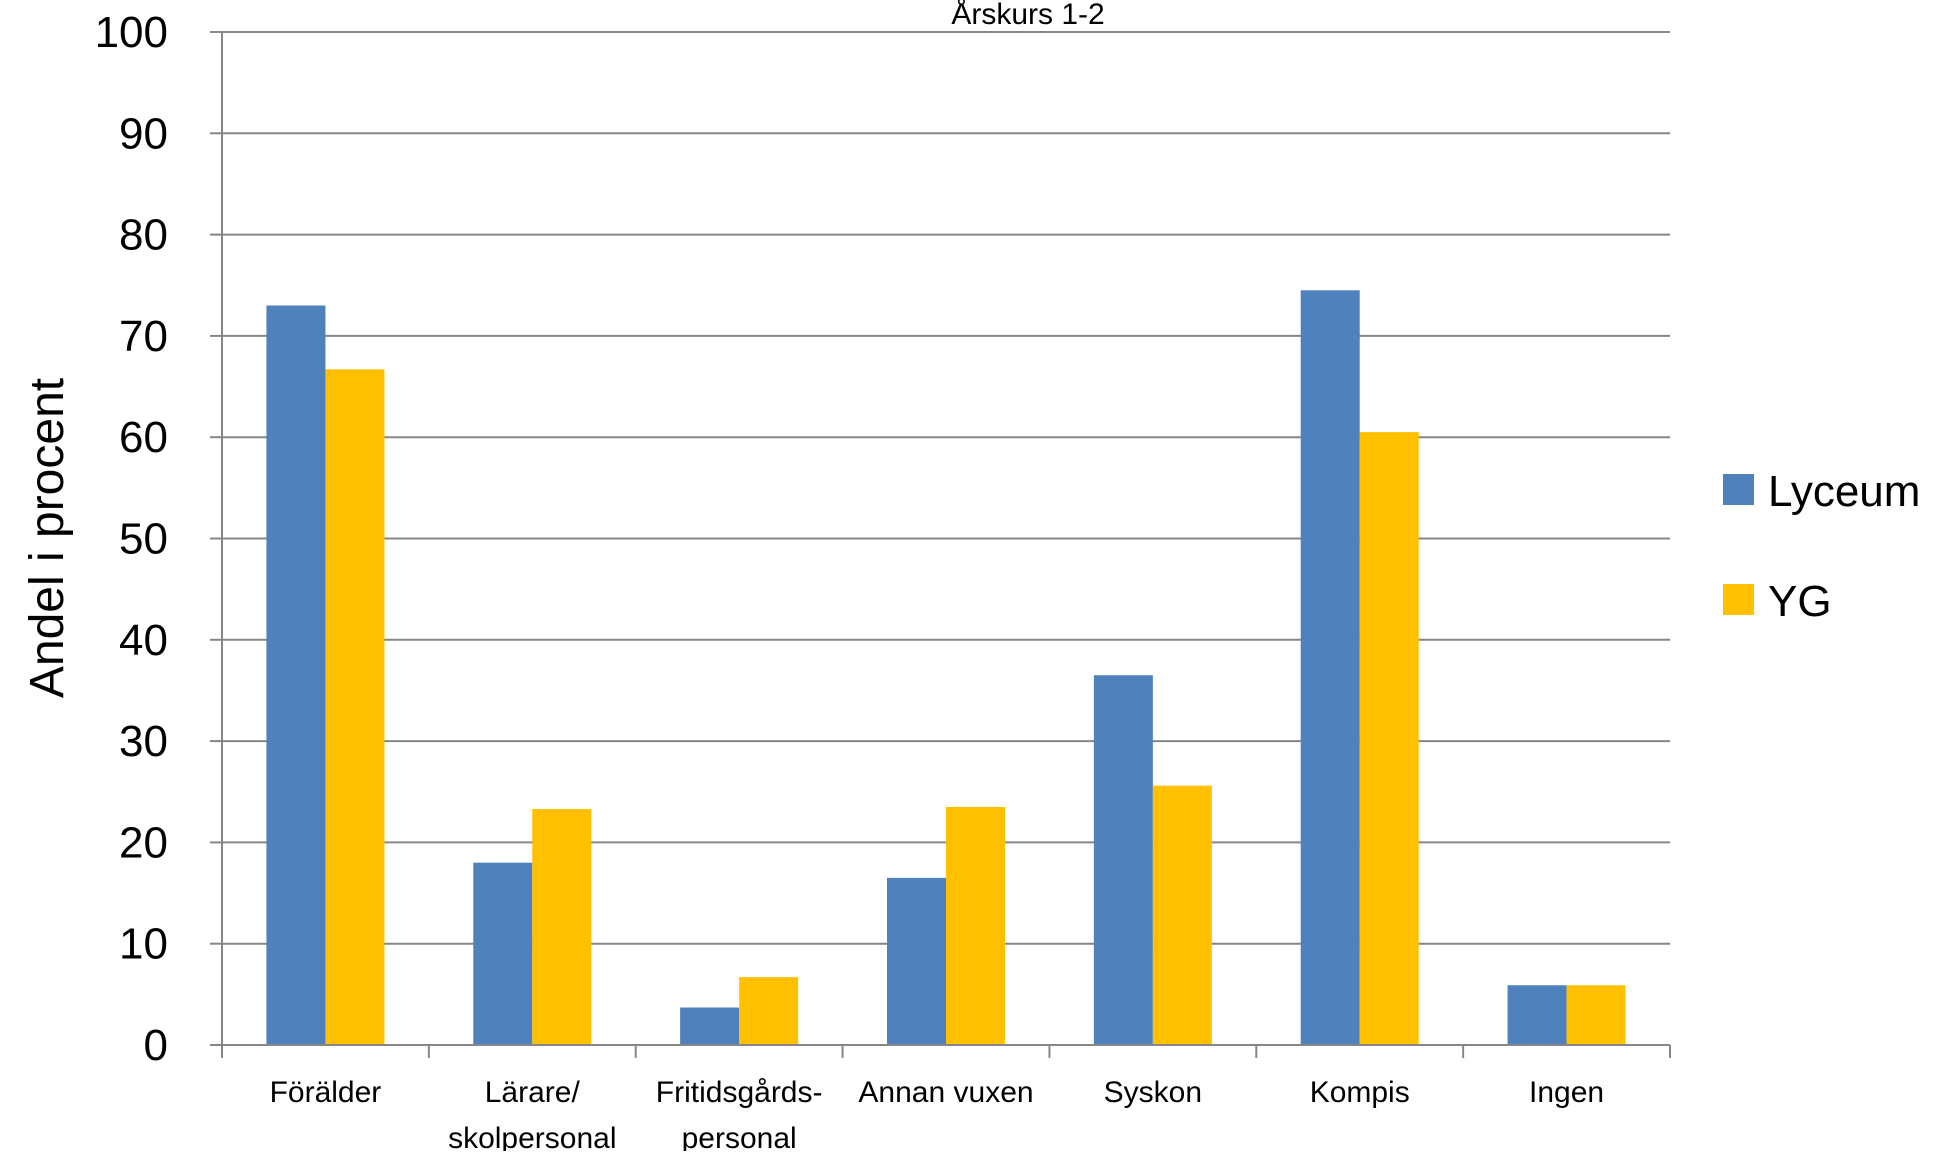  Describe the element at coordinates (1153, 1092) in the screenshot. I see `x-tick-label: Syskon` at that location.